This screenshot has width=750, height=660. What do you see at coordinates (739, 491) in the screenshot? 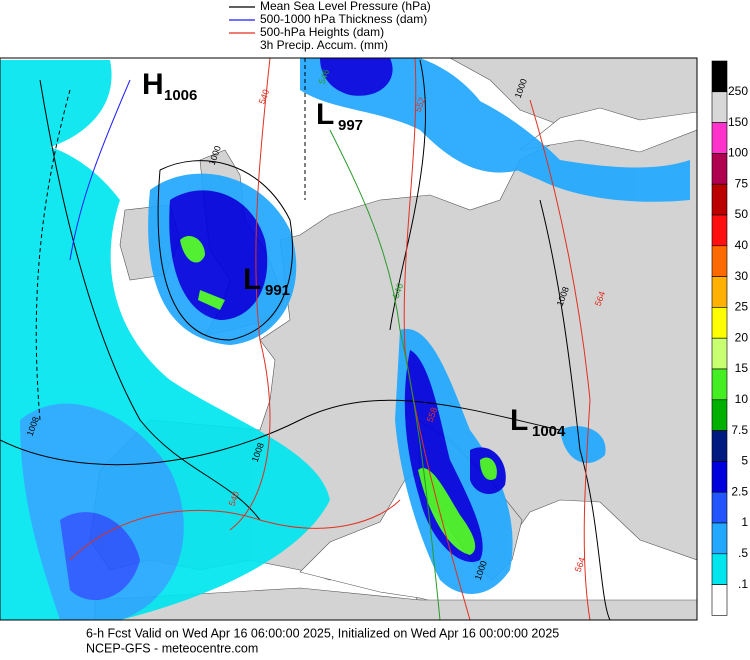
I see `colorbar-label: 2.5` at bounding box center [739, 491].